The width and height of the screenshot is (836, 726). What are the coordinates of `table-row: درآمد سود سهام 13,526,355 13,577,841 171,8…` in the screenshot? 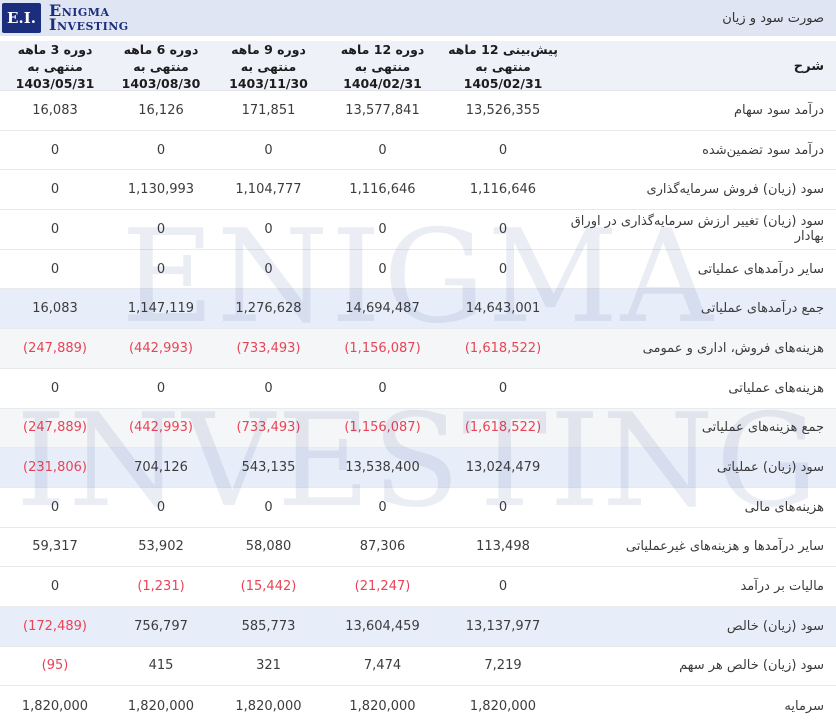 It's located at (418, 111).